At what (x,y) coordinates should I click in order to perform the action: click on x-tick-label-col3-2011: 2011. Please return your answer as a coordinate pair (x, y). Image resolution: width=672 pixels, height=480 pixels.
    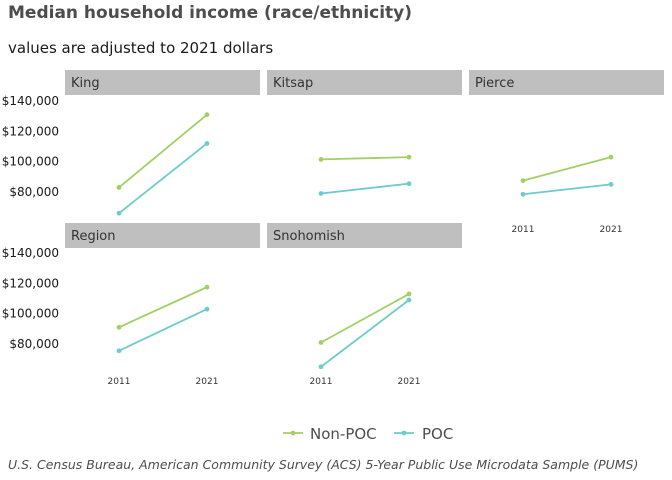
    Looking at the image, I should click on (523, 230).